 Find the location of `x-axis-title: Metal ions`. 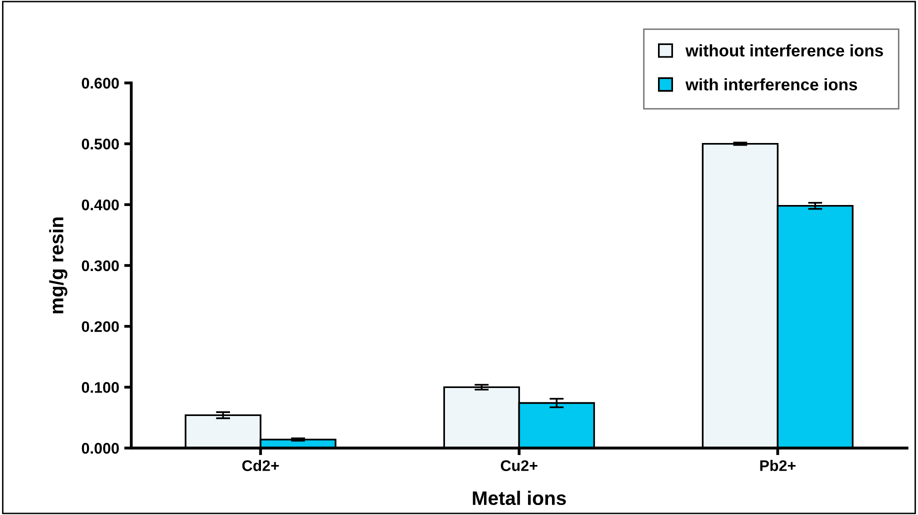

x-axis-title: Metal ions is located at coordinates (519, 498).